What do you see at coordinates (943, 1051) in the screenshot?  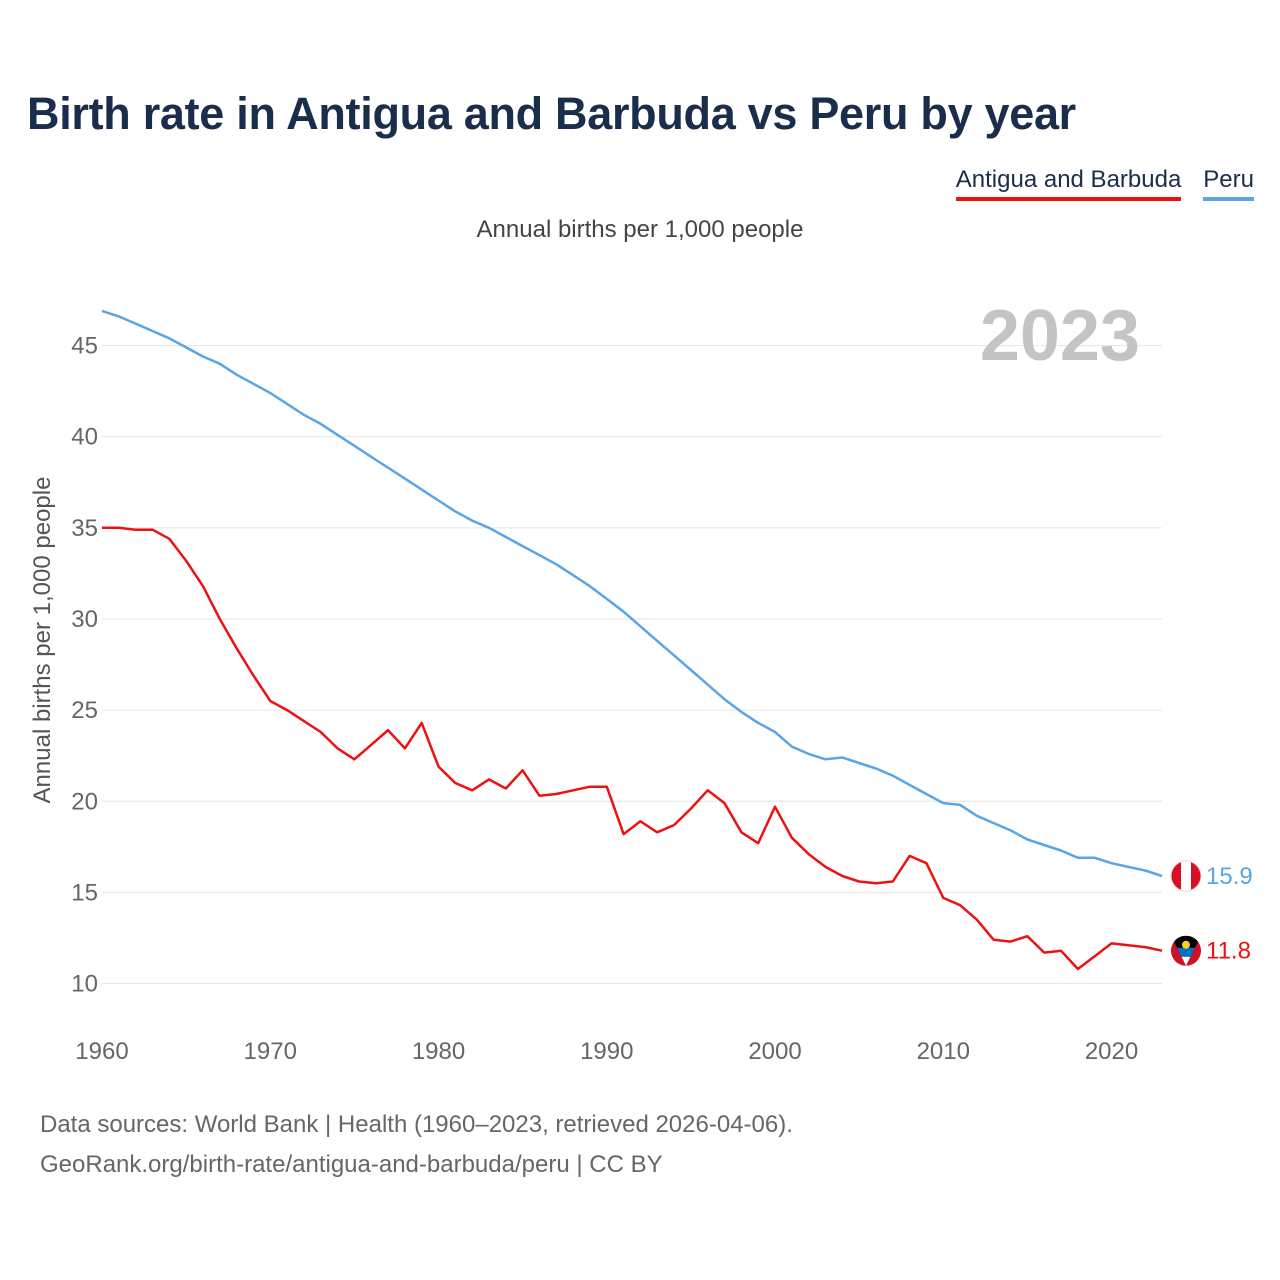 I see `x-tick-label: 2010` at bounding box center [943, 1051].